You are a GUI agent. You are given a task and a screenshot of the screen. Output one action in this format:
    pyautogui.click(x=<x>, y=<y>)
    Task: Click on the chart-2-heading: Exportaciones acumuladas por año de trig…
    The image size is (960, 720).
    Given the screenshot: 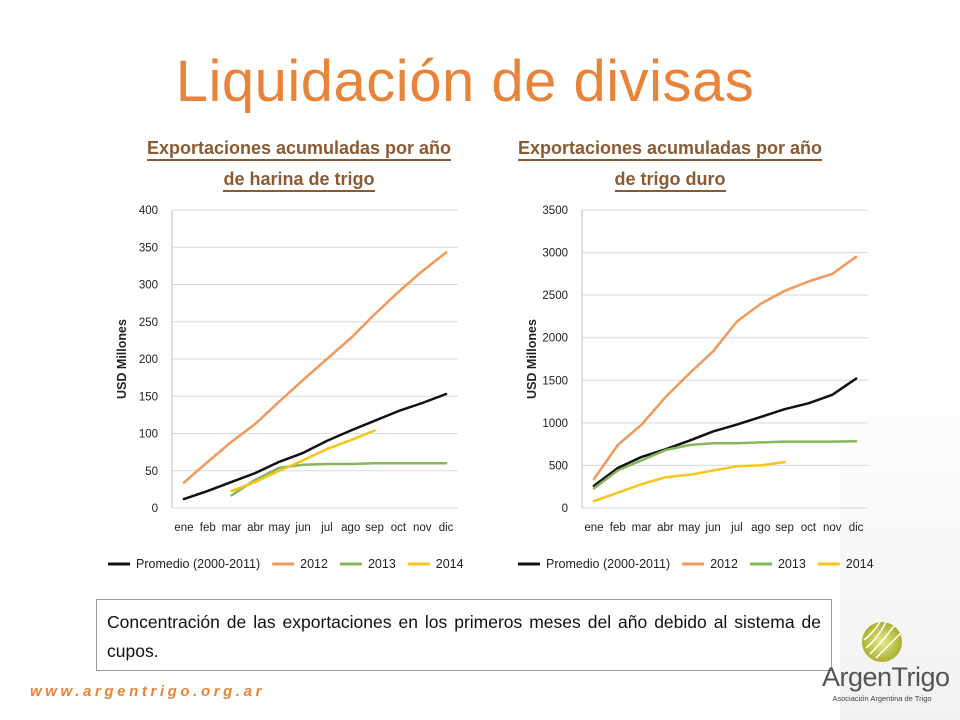 What is the action you would take?
    pyautogui.click(x=670, y=164)
    